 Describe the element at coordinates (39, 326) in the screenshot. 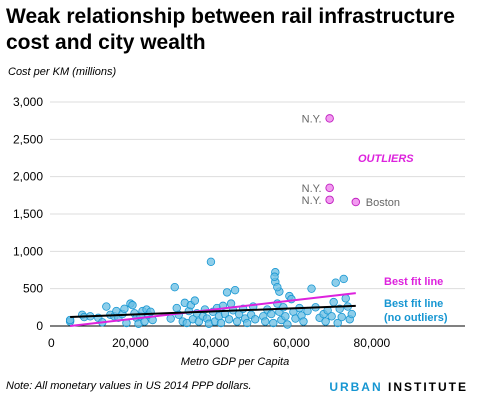

I see `y-tick-label: 0` at that location.